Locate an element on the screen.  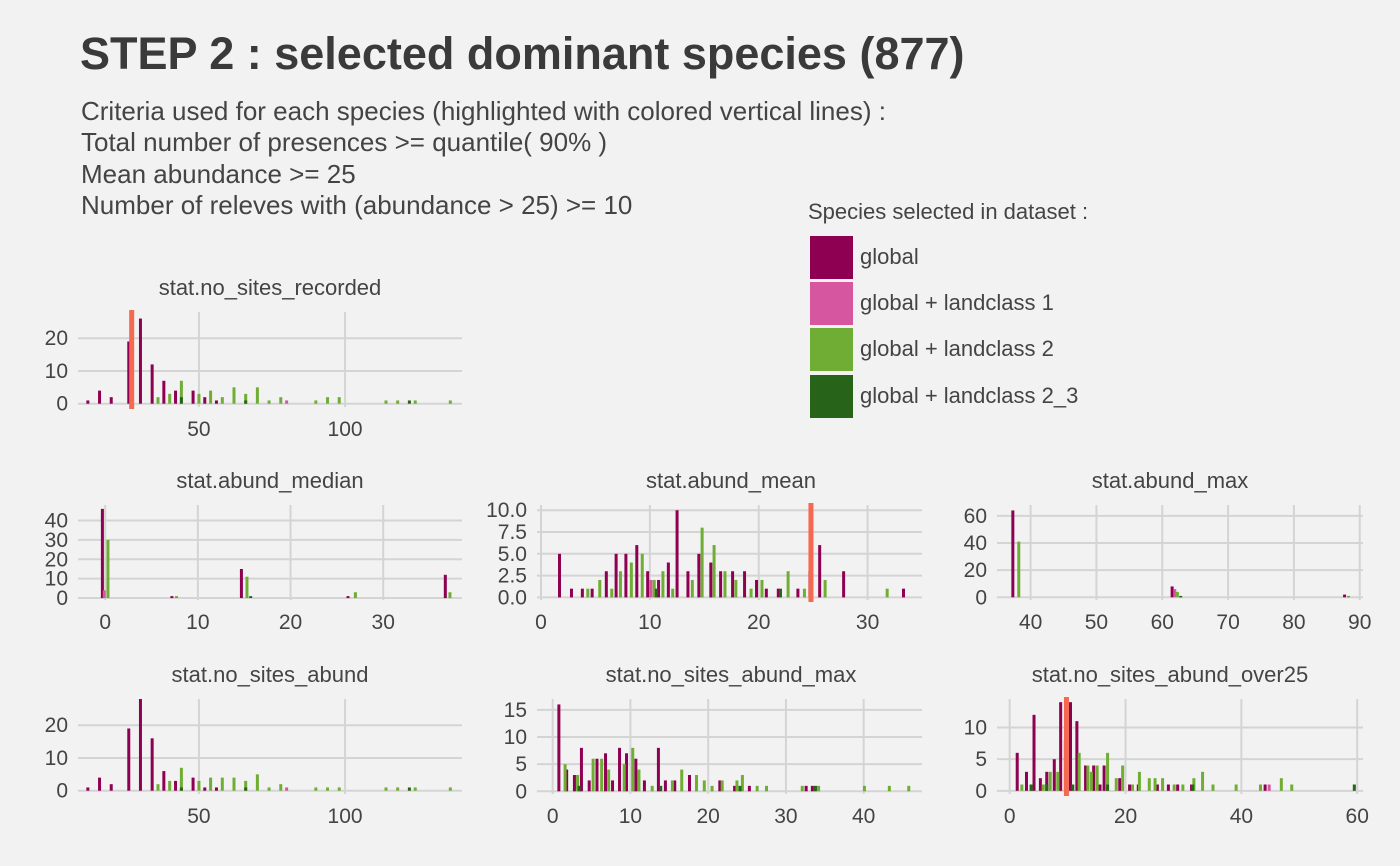
panel-title: stat.no_sites_abund is located at coordinates (270, 674).